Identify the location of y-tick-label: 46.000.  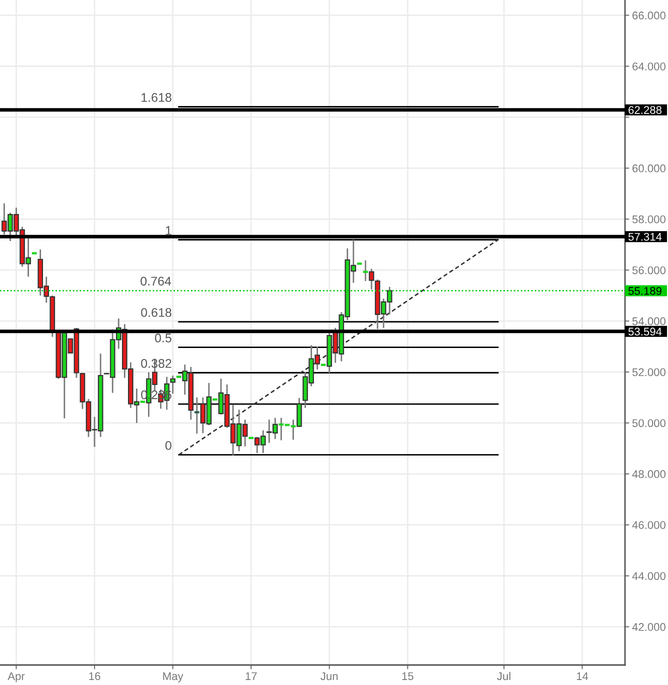
(649, 525).